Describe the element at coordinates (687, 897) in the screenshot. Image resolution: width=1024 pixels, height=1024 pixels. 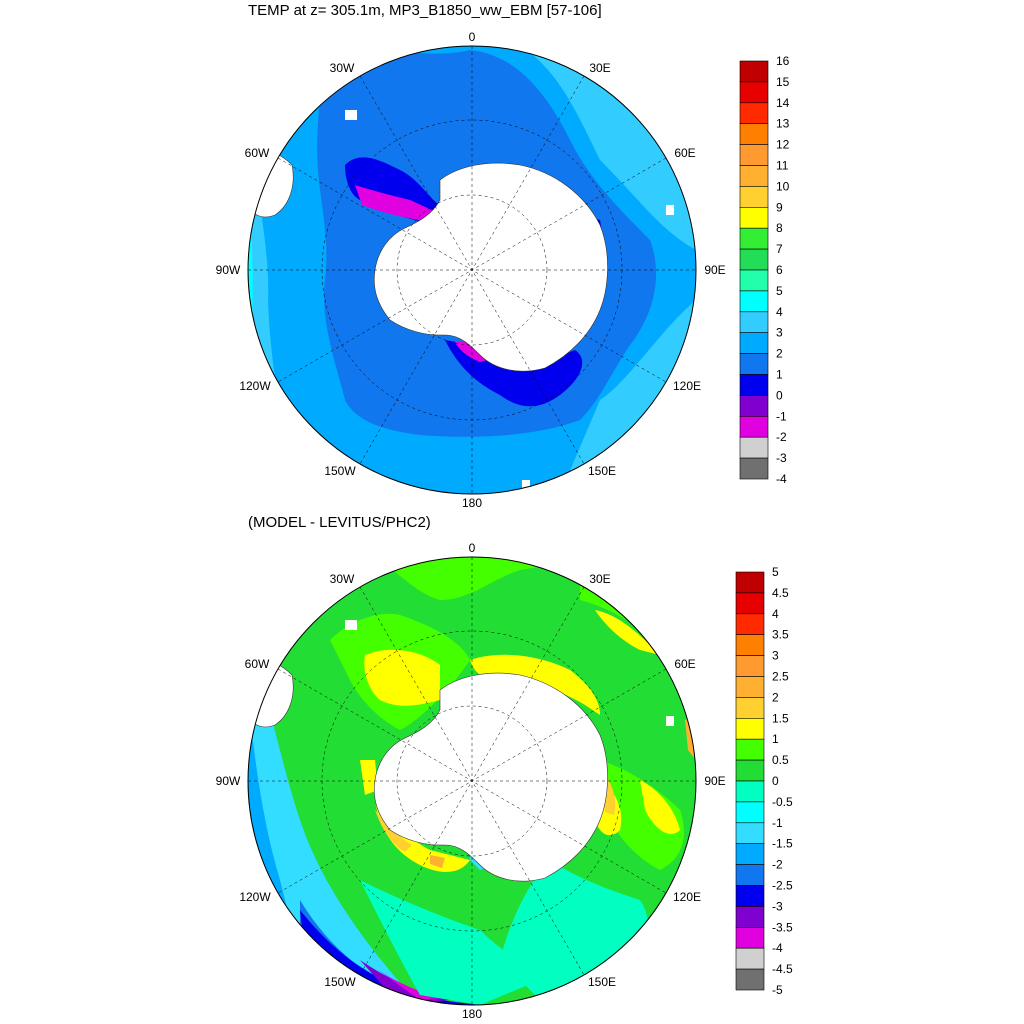
I see `bottom-lon-label-120e: 120E` at that location.